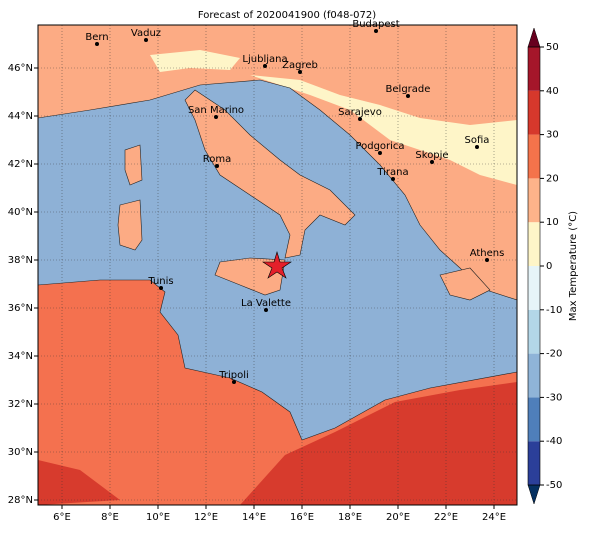 The height and width of the screenshot is (533, 592). I want to click on city-label: Athens, so click(487, 253).